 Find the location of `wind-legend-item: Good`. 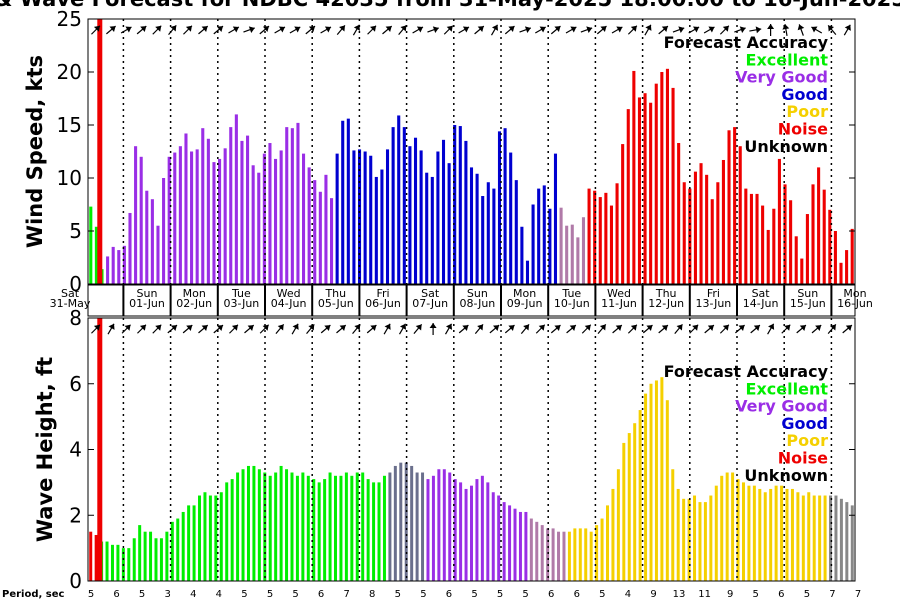

wind-legend-item: Good is located at coordinates (804, 94).